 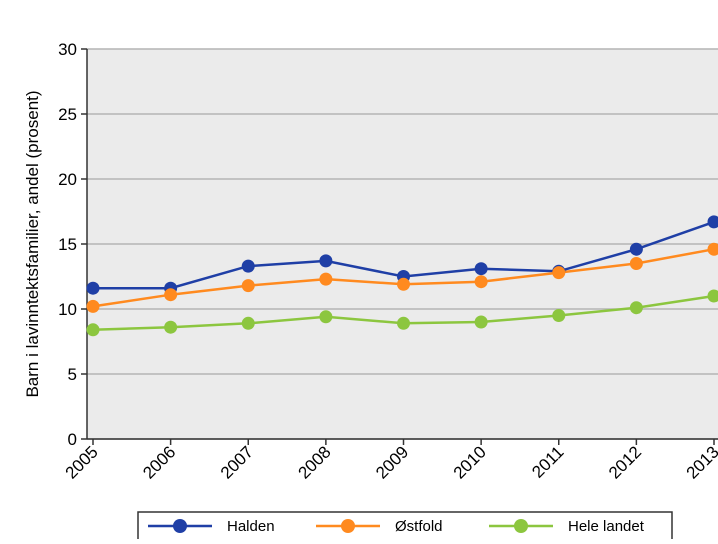 What do you see at coordinates (251, 526) in the screenshot?
I see `legend-label: Halden` at bounding box center [251, 526].